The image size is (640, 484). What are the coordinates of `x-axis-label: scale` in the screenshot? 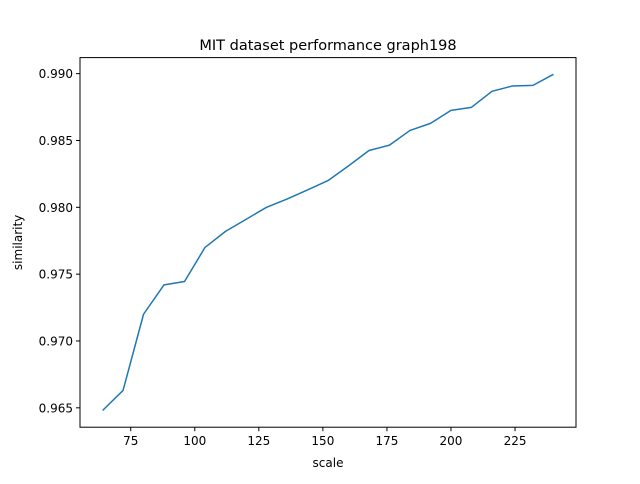 It's located at (328, 463).